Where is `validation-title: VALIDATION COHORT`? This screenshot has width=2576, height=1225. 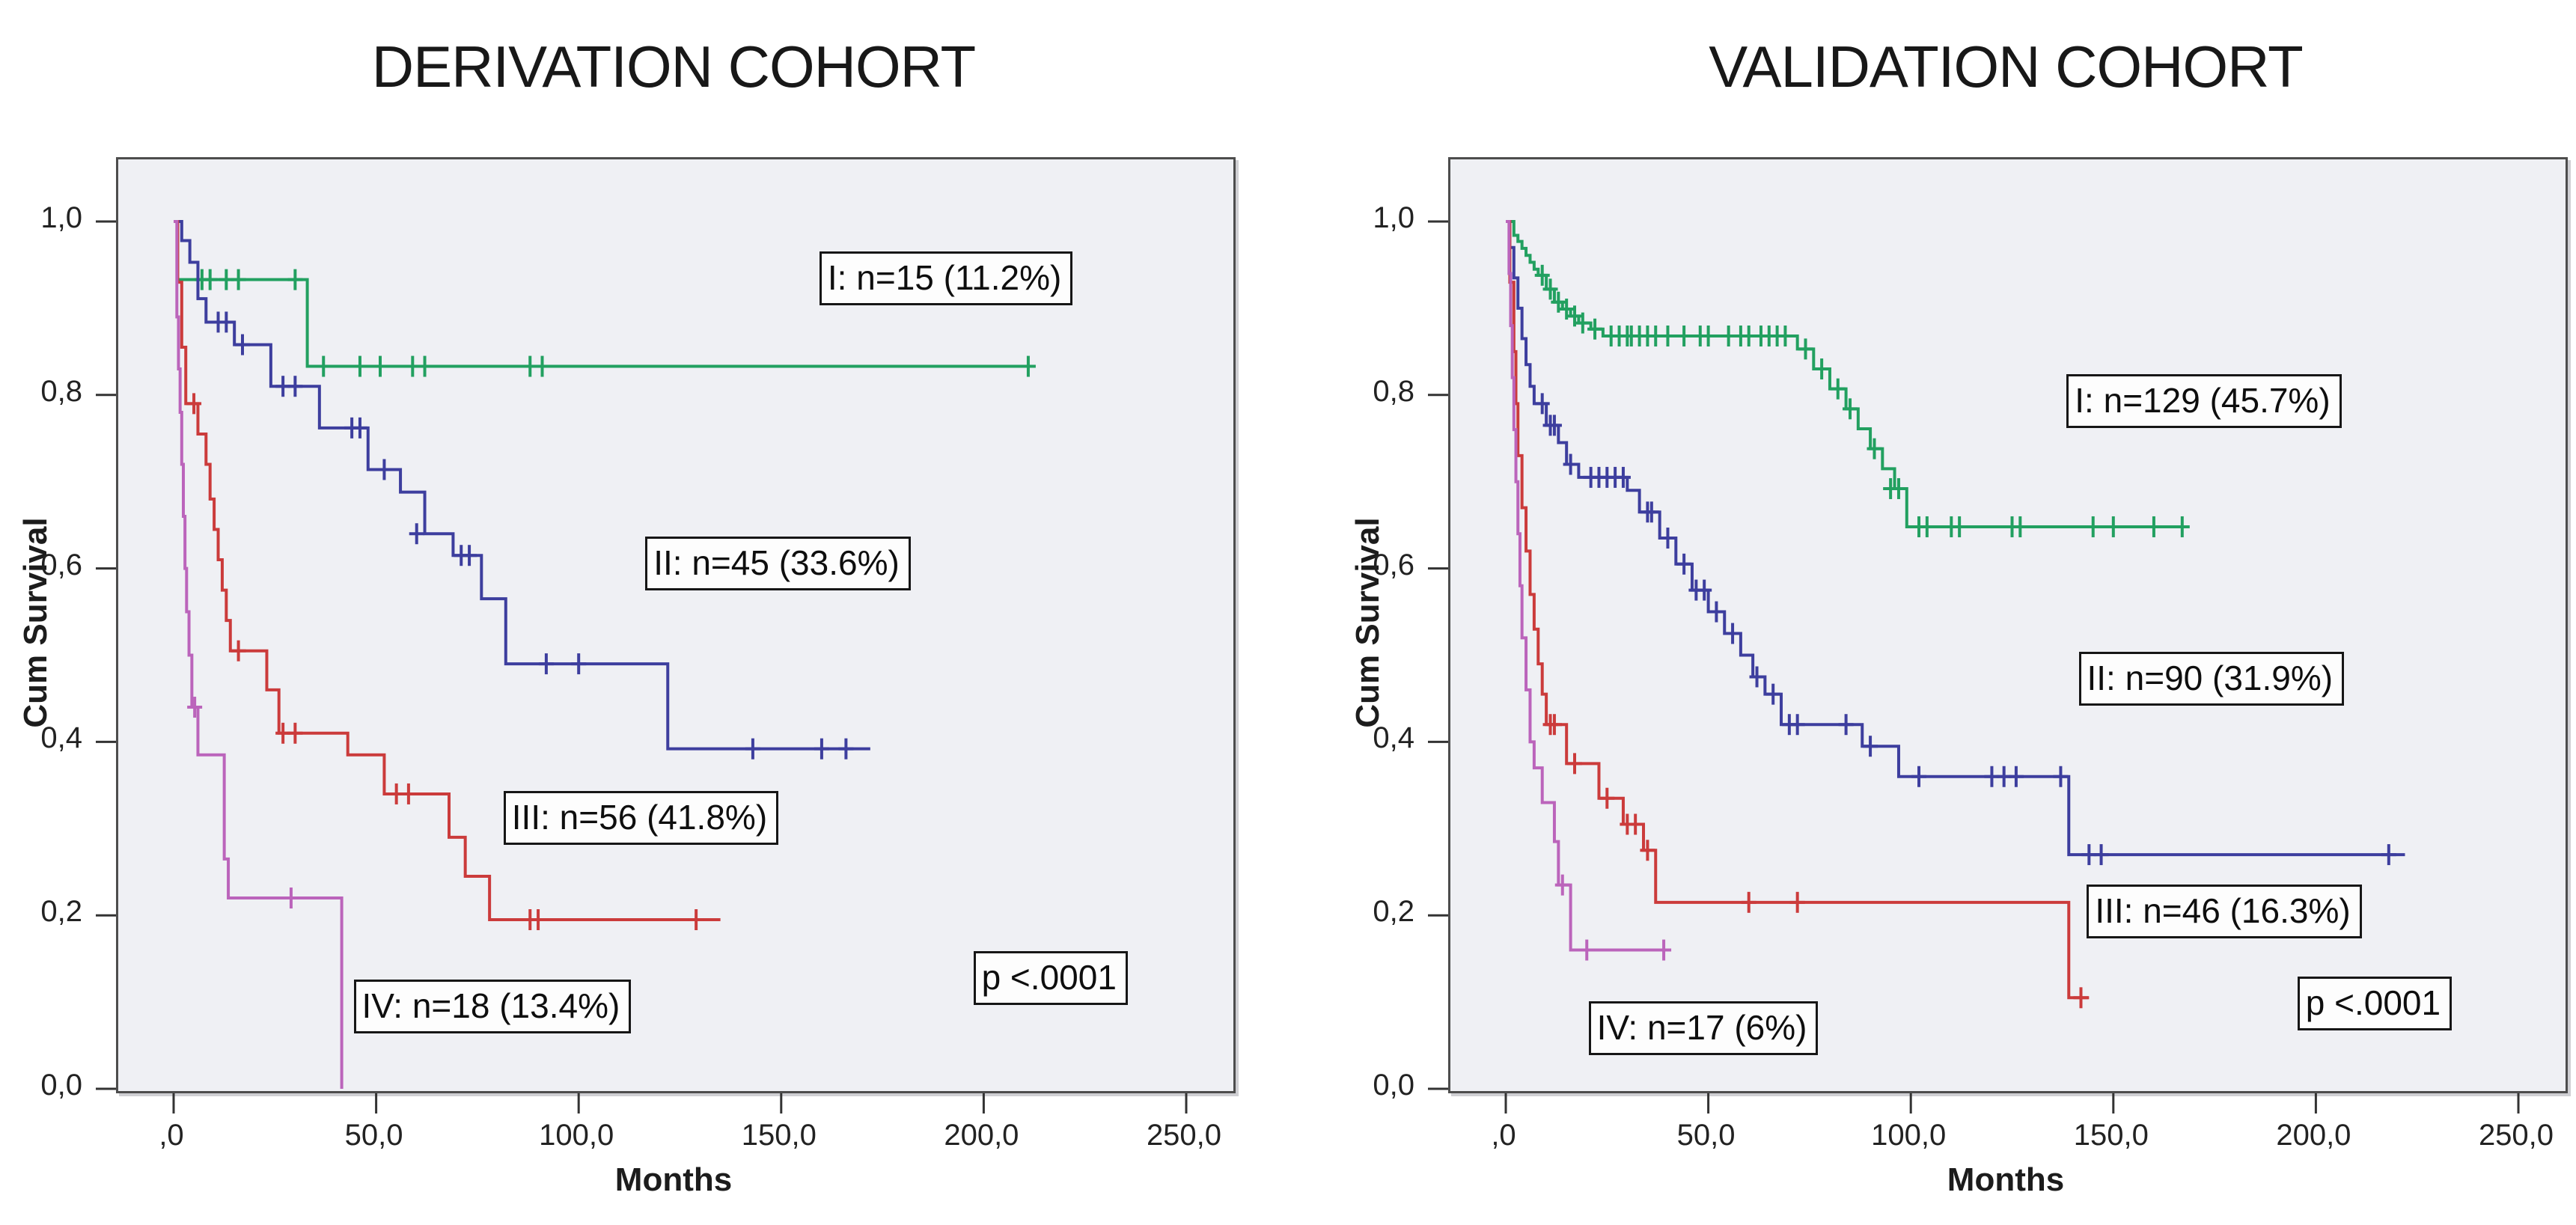 validation-title: VALIDATION COHORT is located at coordinates (2006, 67).